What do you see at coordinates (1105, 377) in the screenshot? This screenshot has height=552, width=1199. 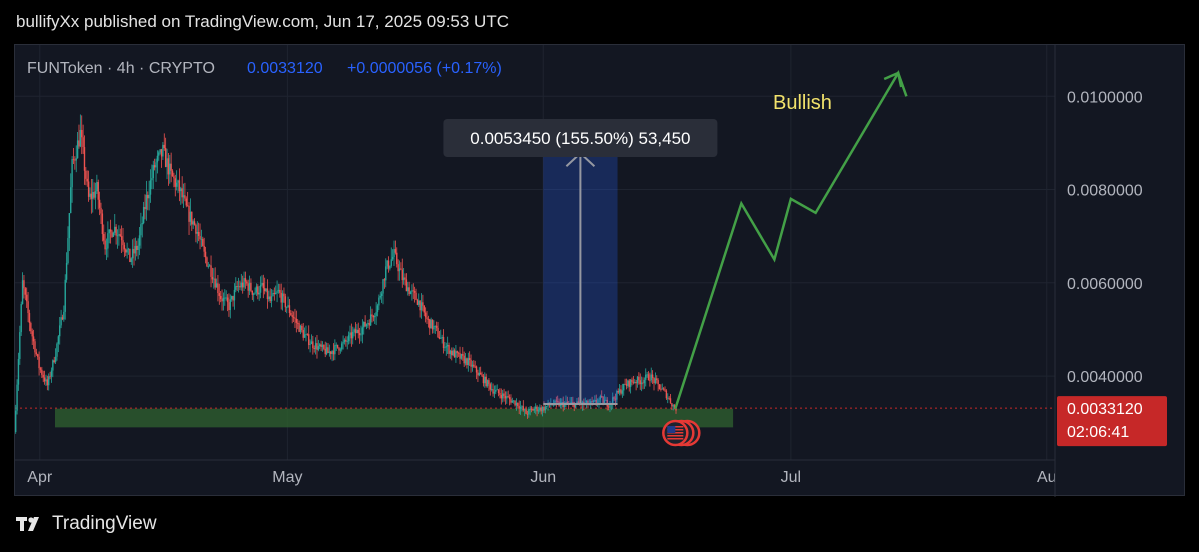 I see `y-tick-label: 0.0040000` at bounding box center [1105, 377].